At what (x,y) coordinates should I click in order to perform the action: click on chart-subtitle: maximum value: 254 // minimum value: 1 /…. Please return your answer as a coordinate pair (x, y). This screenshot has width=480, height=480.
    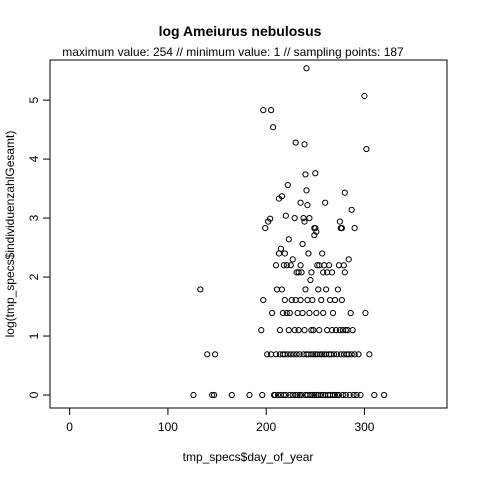
    Looking at the image, I should click on (233, 52).